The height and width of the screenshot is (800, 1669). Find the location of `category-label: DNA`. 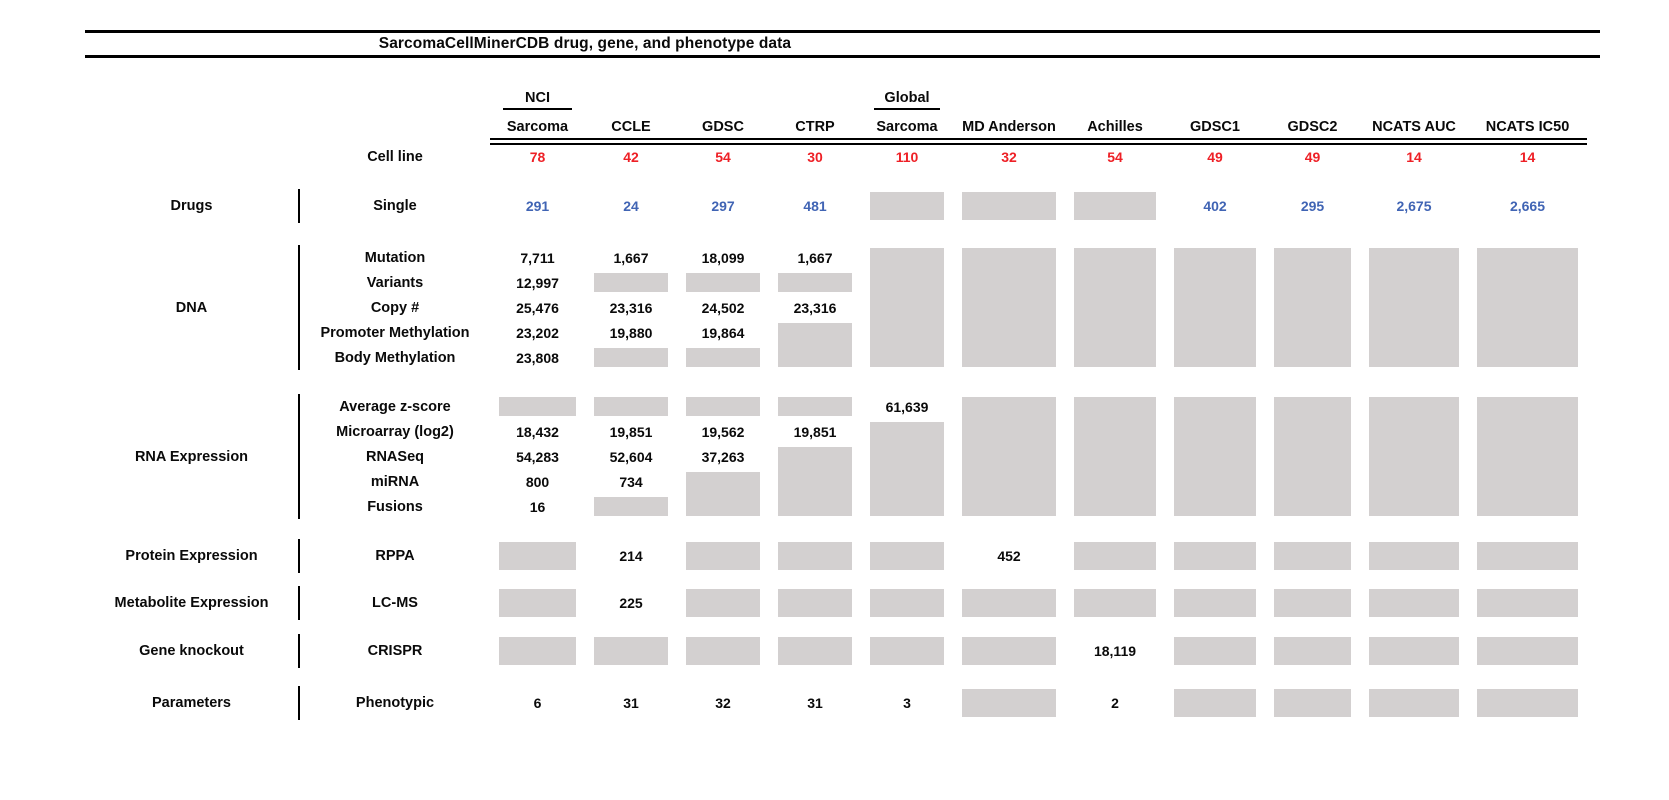

category-label: DNA is located at coordinates (192, 307).